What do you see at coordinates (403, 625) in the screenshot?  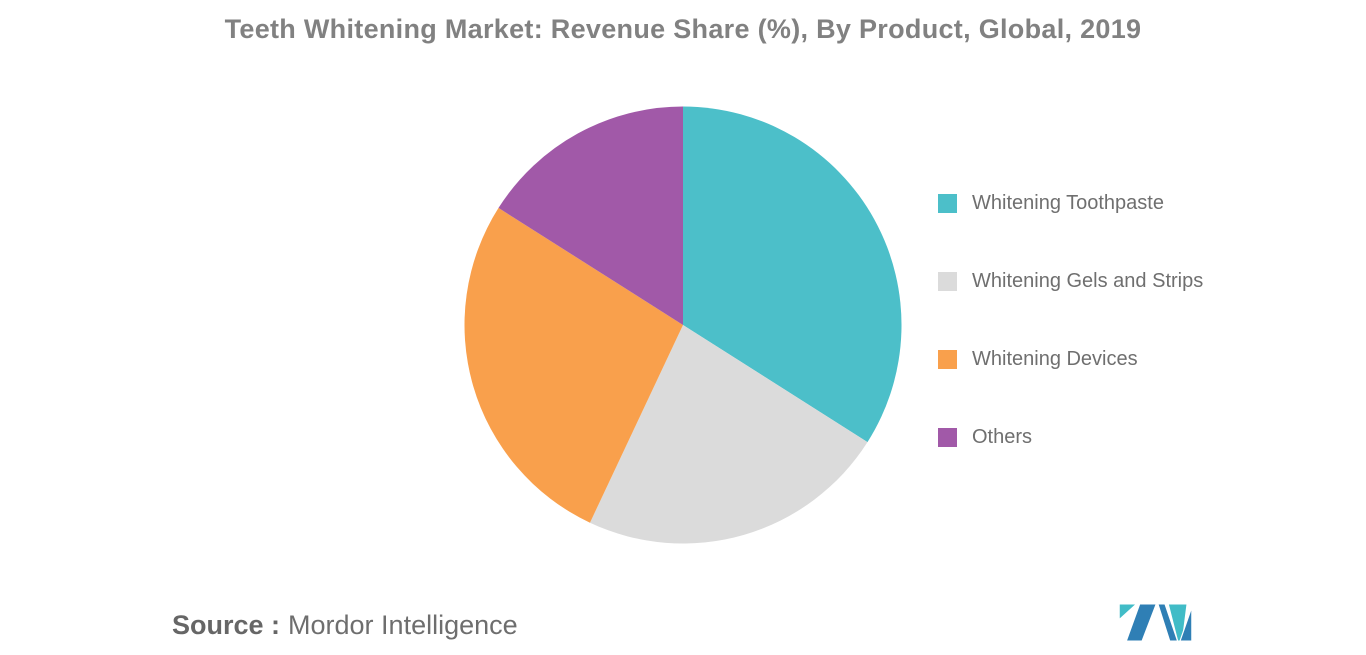 I see `source-name: Mordor Intelligence` at bounding box center [403, 625].